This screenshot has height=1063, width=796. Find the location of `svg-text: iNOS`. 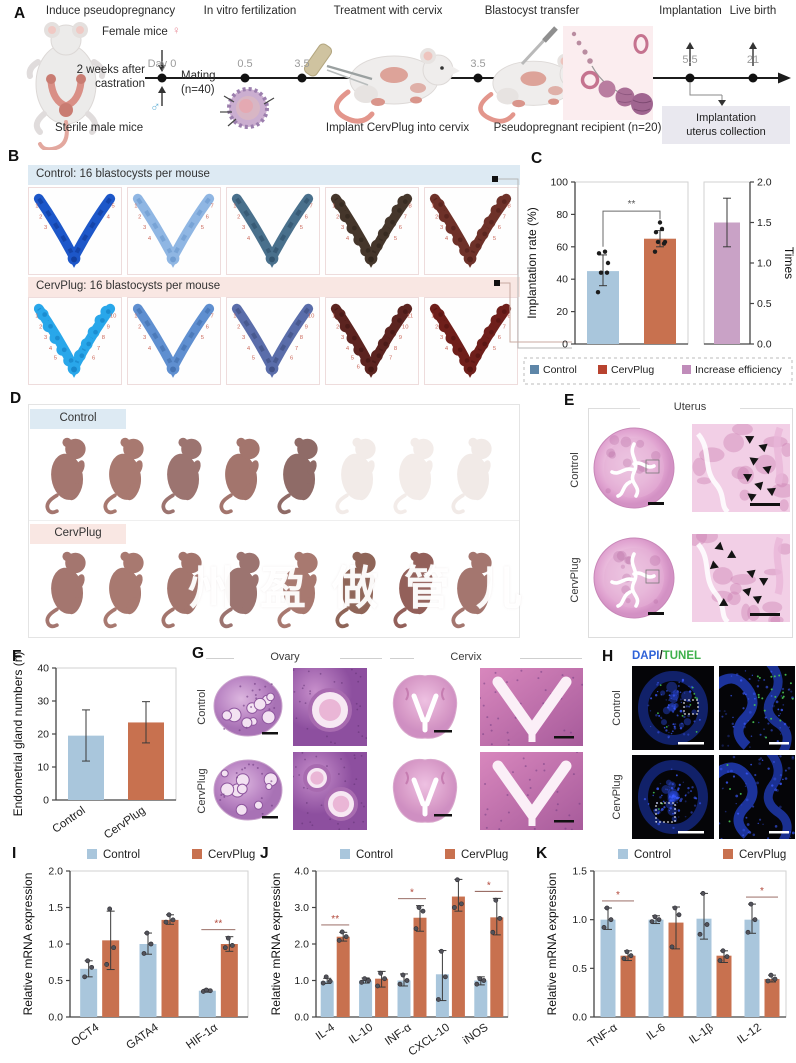

svg-text: iNOS is located at coordinates (476, 1034).